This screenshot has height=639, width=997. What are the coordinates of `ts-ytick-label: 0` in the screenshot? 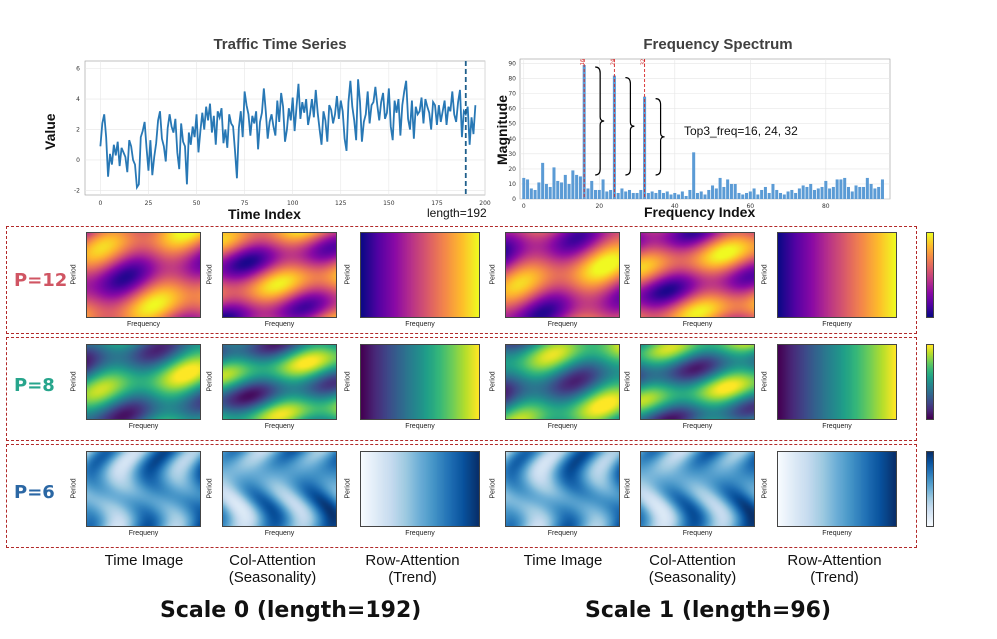 It's located at (78, 160).